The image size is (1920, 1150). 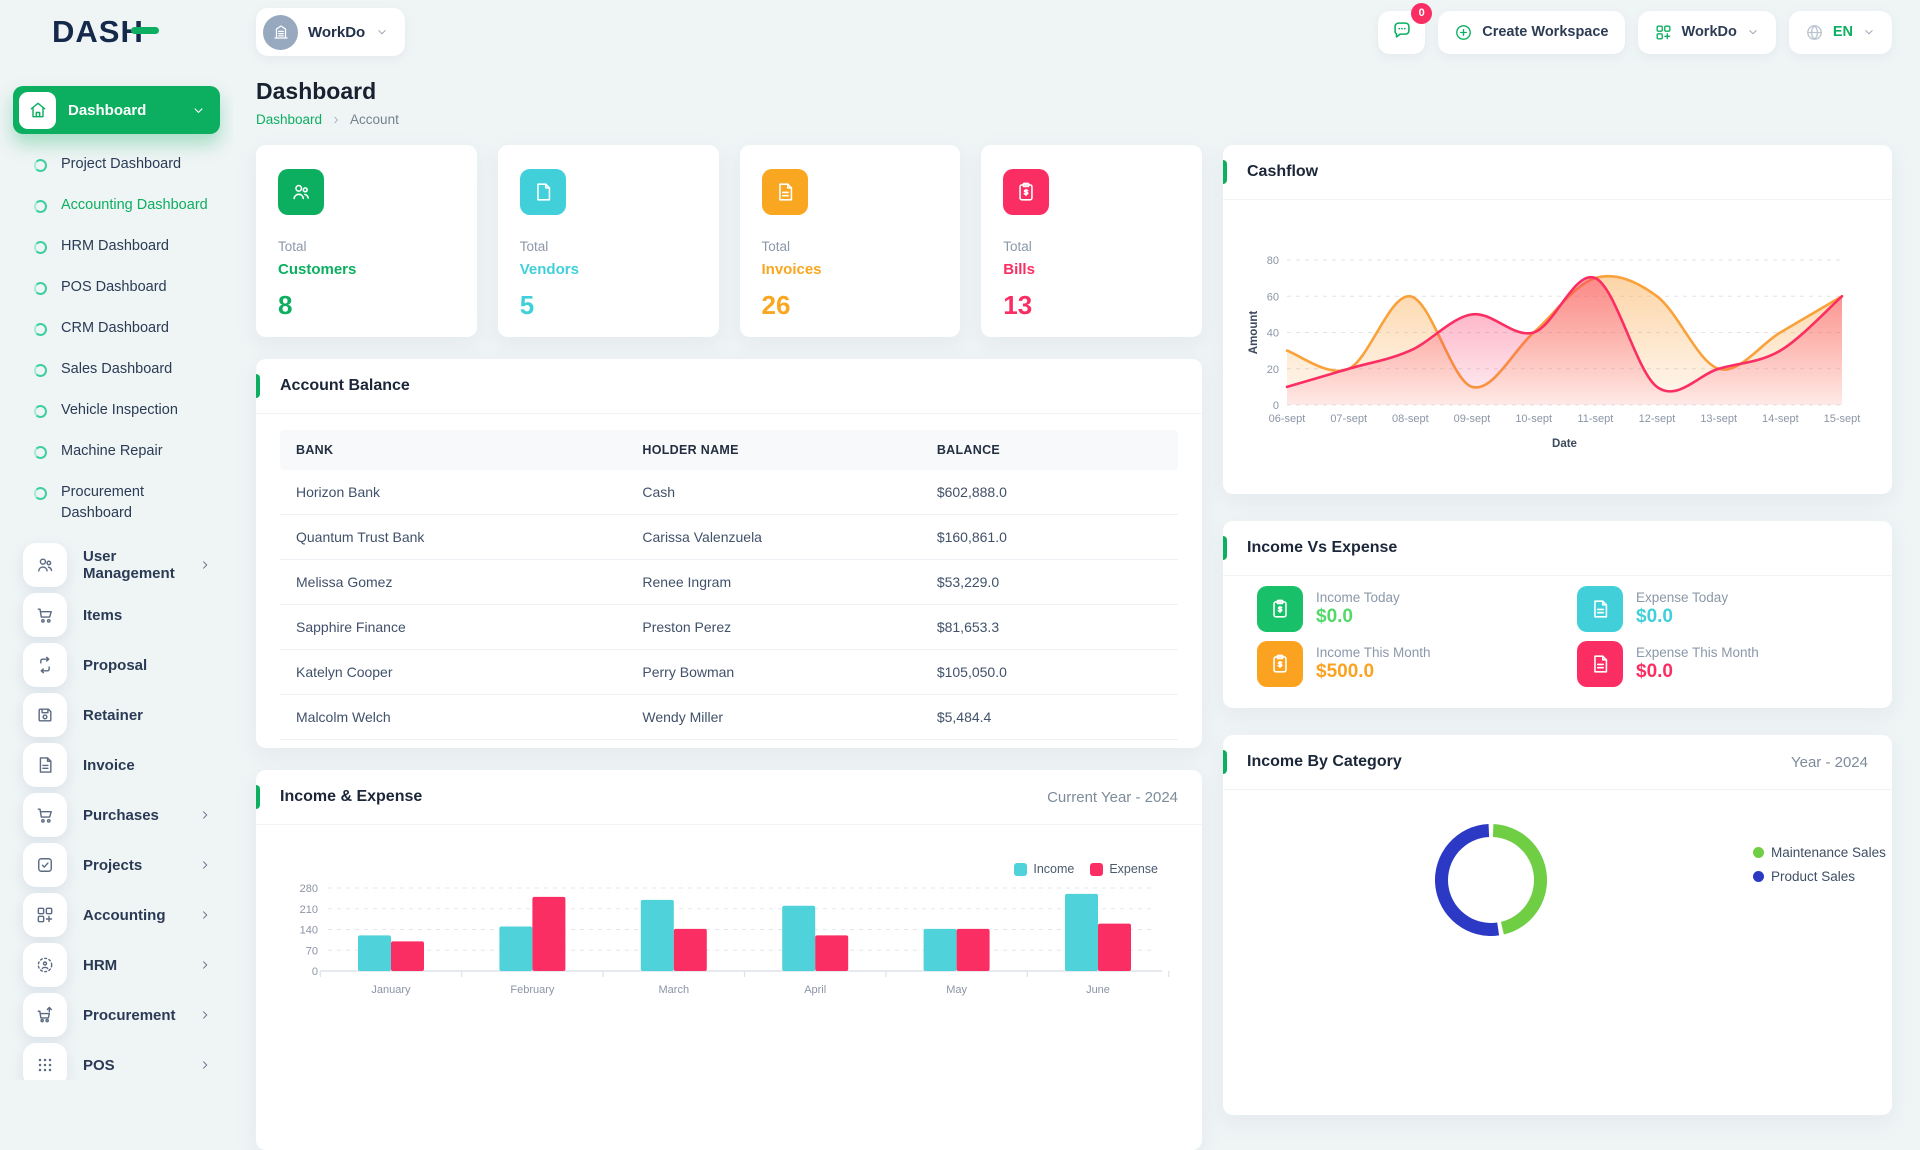 I want to click on sidebar-subitem-vehicle-inspection: Vehicle Inspection, so click(x=116, y=410).